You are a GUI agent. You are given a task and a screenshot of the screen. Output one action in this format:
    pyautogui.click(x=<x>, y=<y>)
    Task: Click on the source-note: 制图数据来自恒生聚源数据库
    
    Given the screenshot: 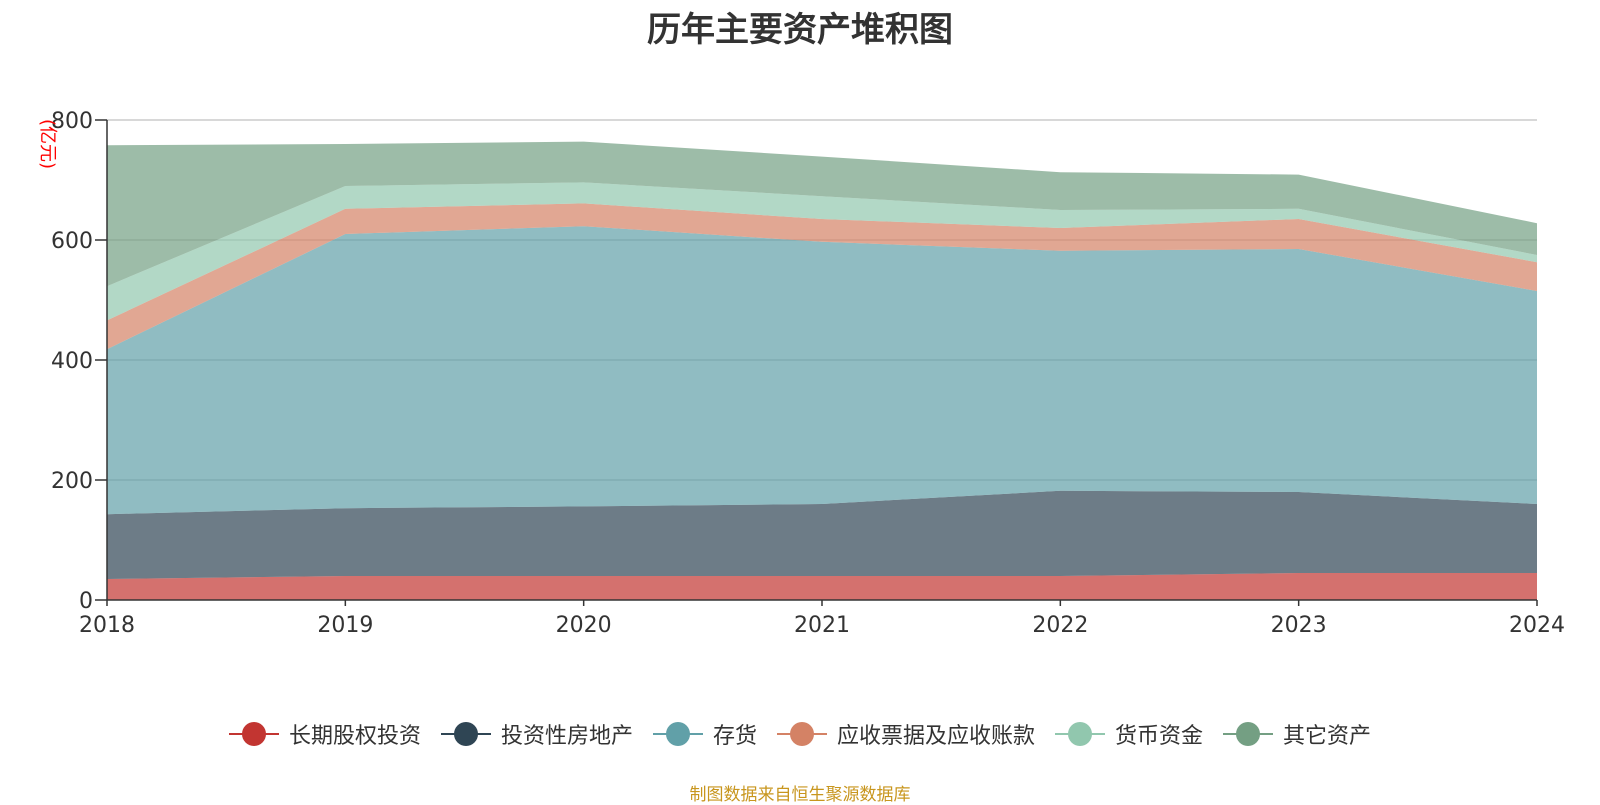 What is the action you would take?
    pyautogui.click(x=800, y=795)
    